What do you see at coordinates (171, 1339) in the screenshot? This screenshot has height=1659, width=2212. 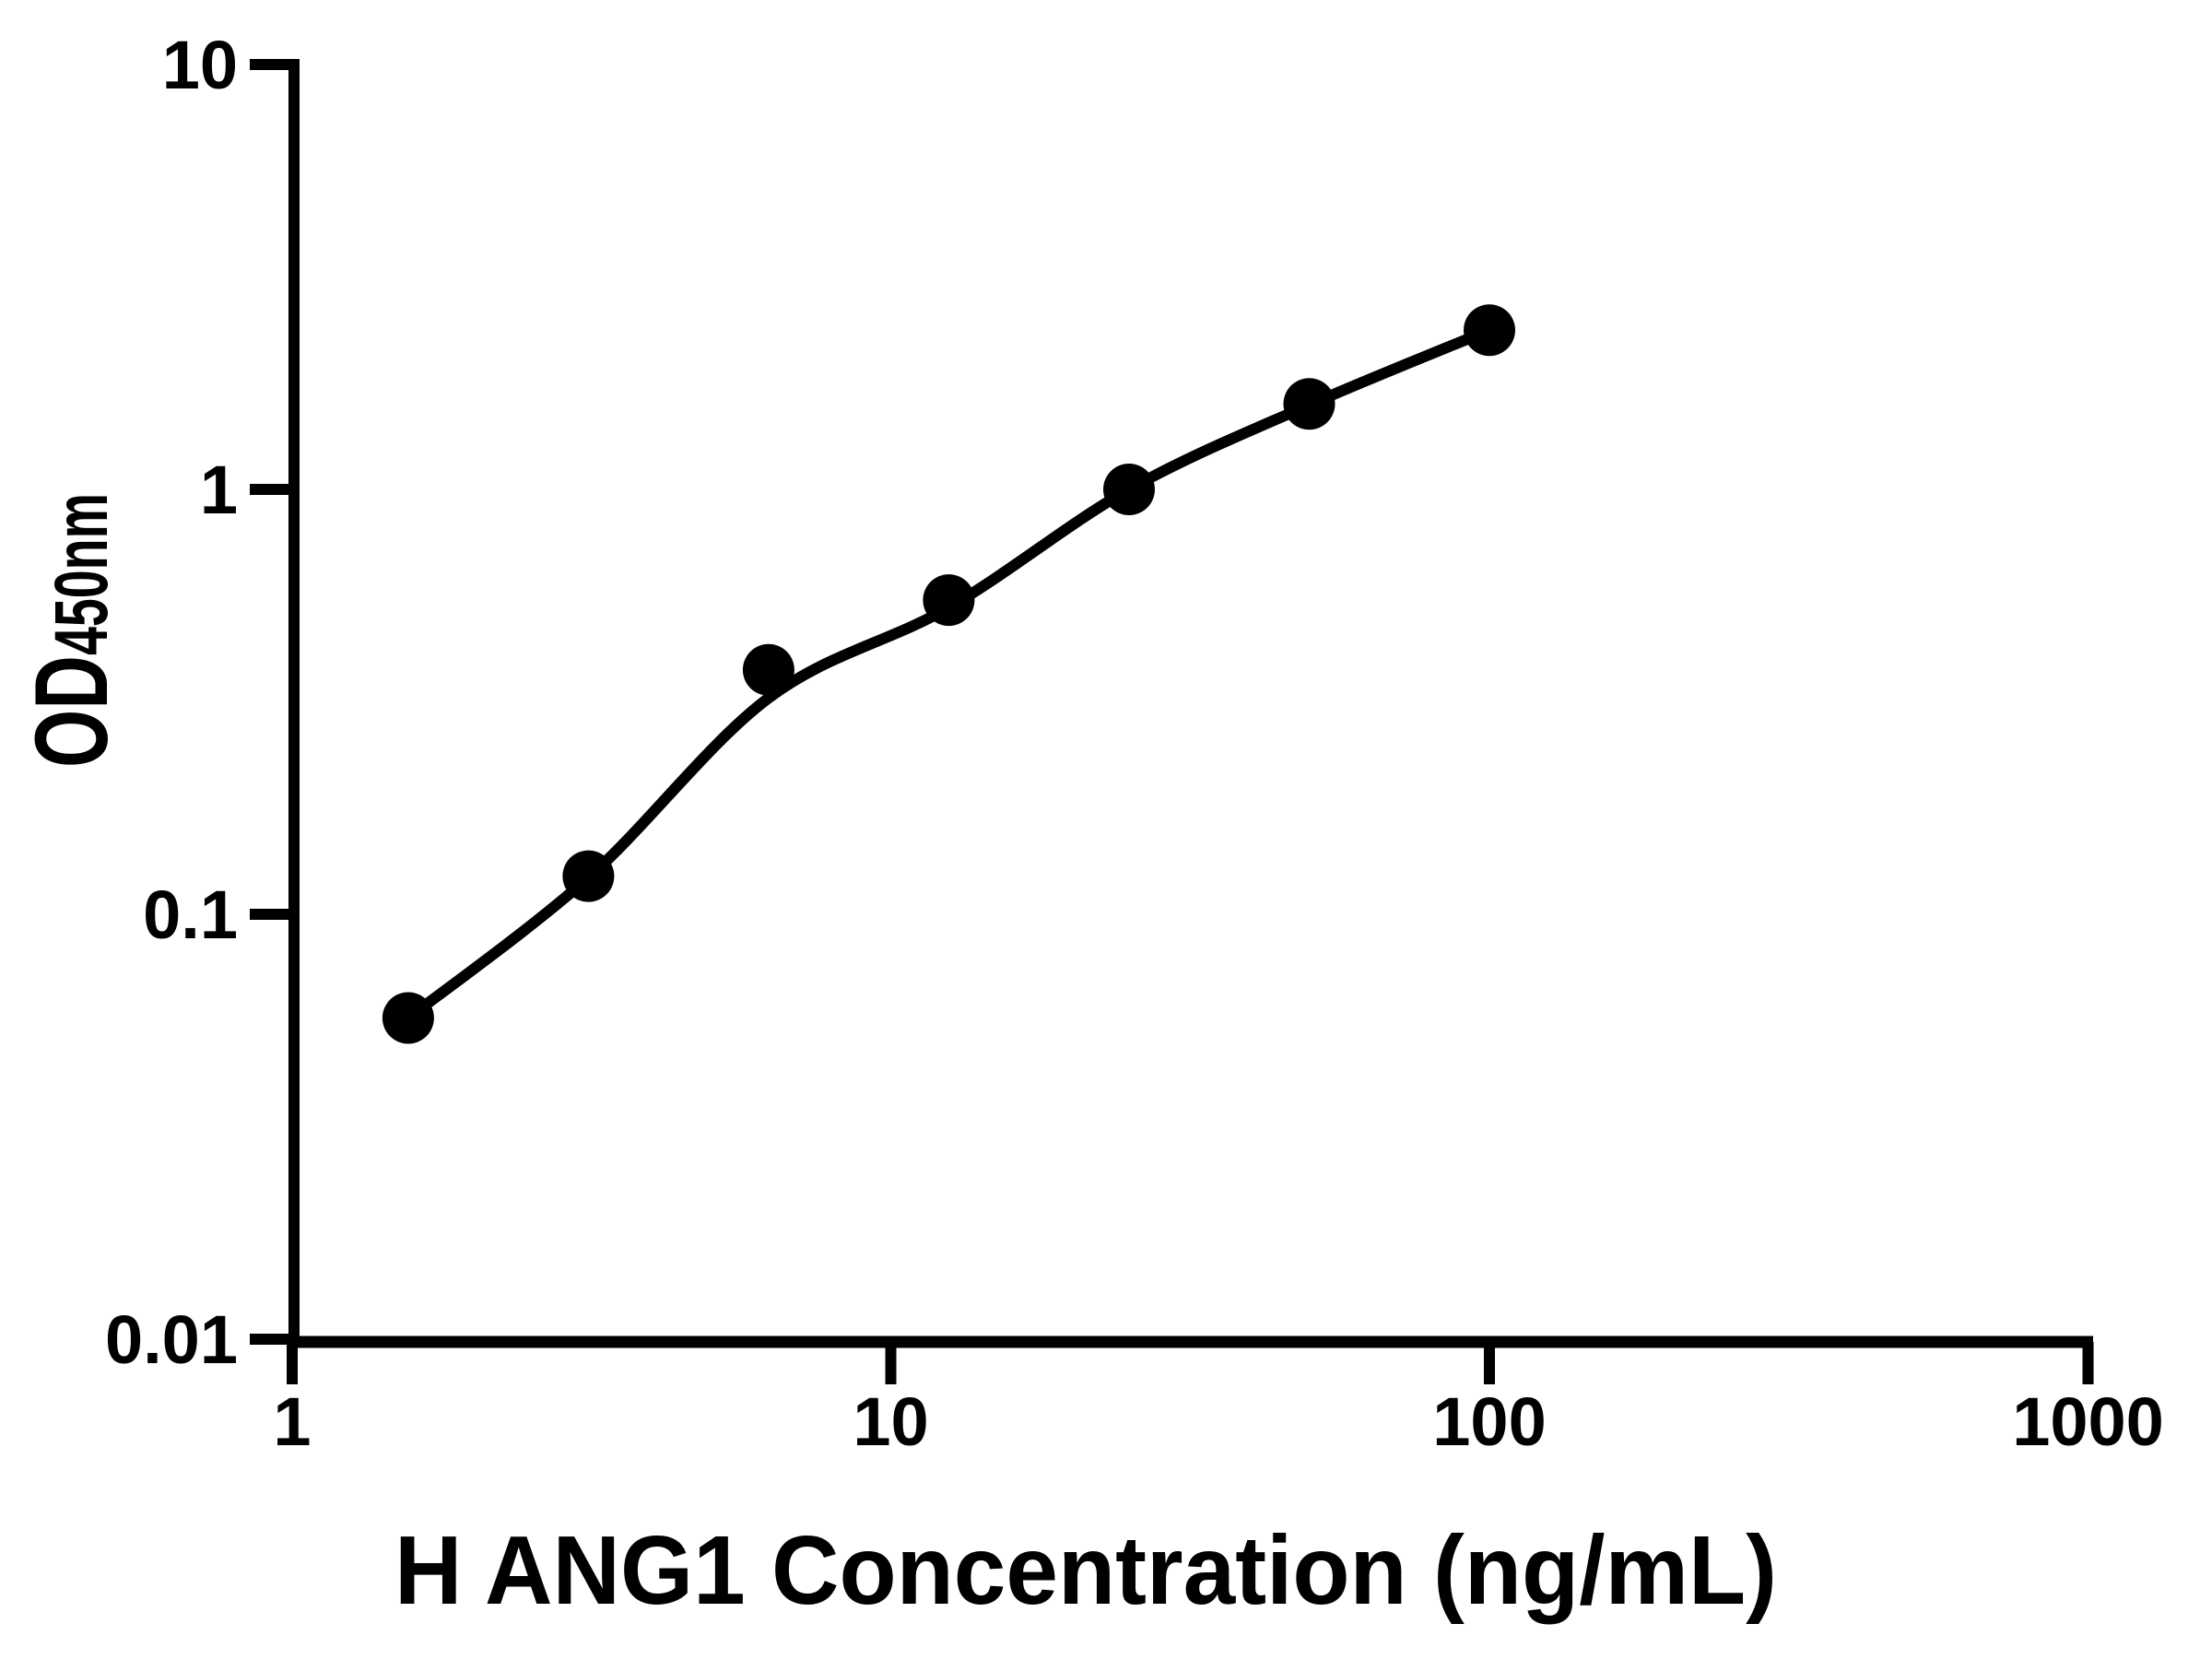 I see `y-tick-label: 0.01` at bounding box center [171, 1339].